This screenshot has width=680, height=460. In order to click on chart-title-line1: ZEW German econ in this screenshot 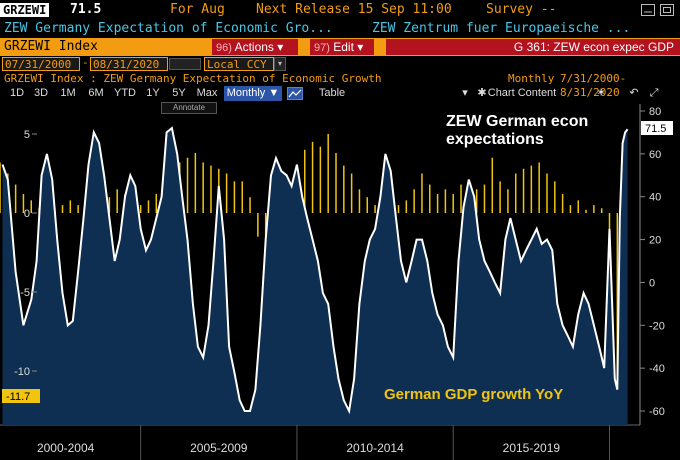, I will do `click(517, 121)`.